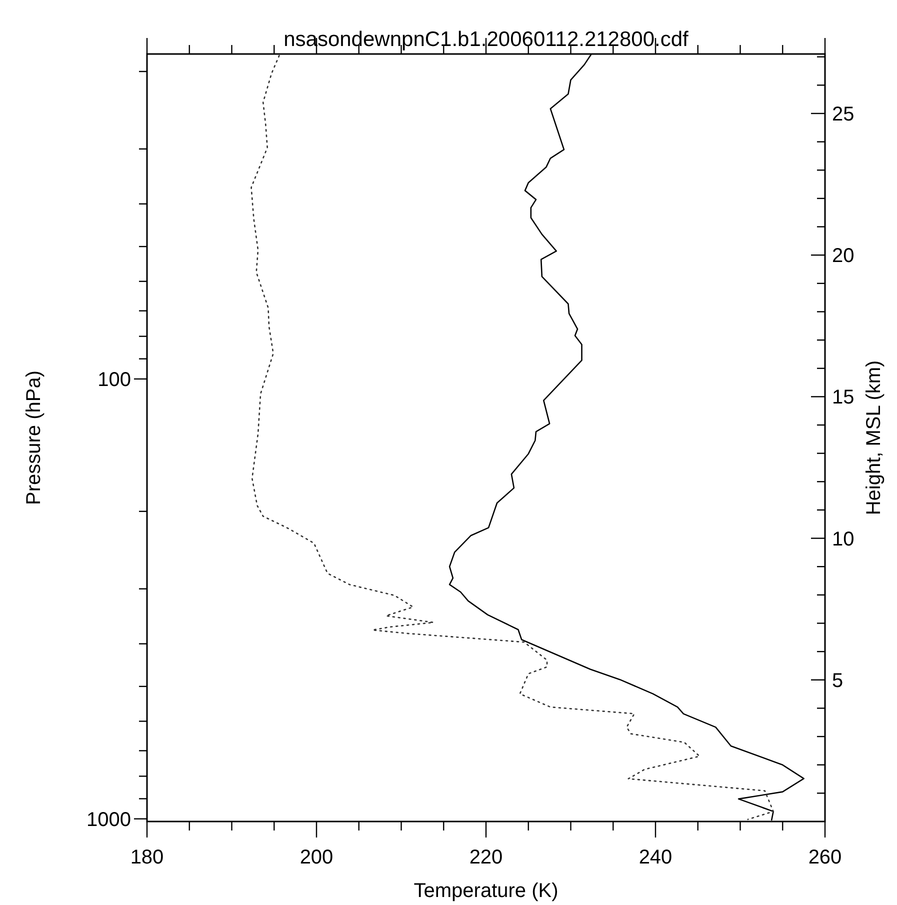 This screenshot has height=905, width=897. I want to click on y2-tick-label: 15, so click(843, 397).